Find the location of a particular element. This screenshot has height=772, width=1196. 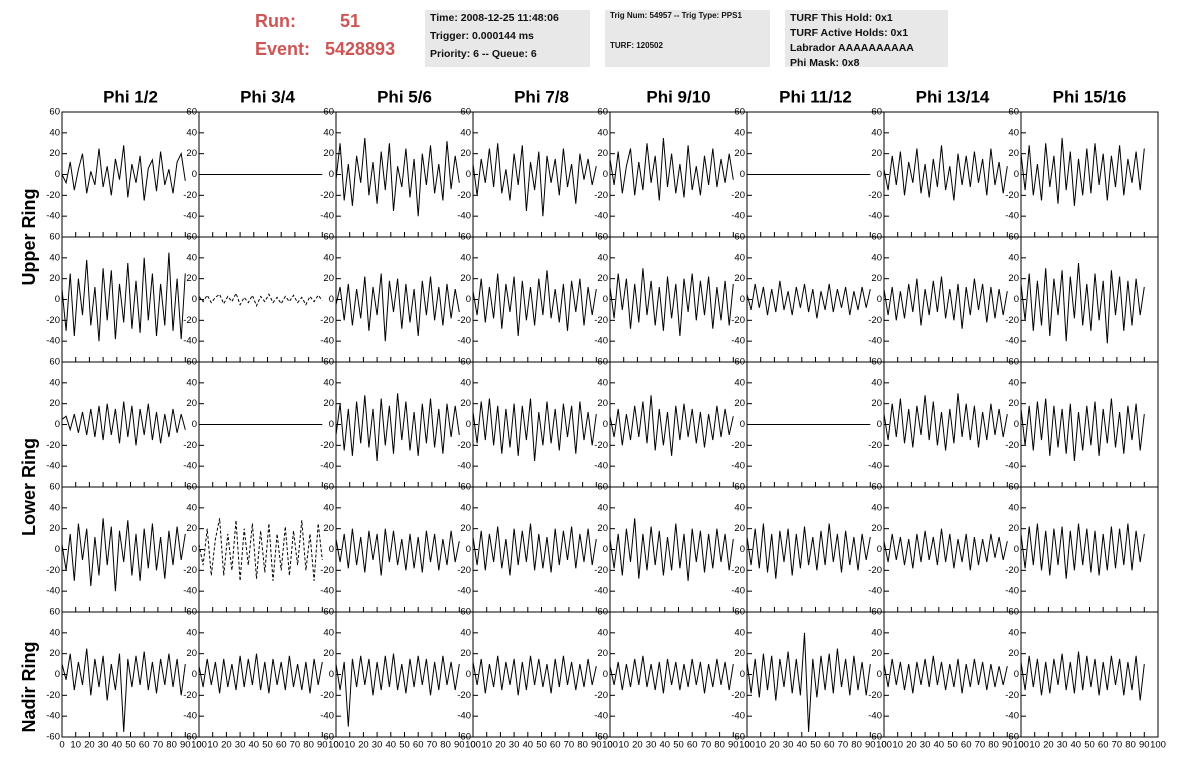

info-text: Time: 2008-12-25 11:48:06 is located at coordinates (494, 18).